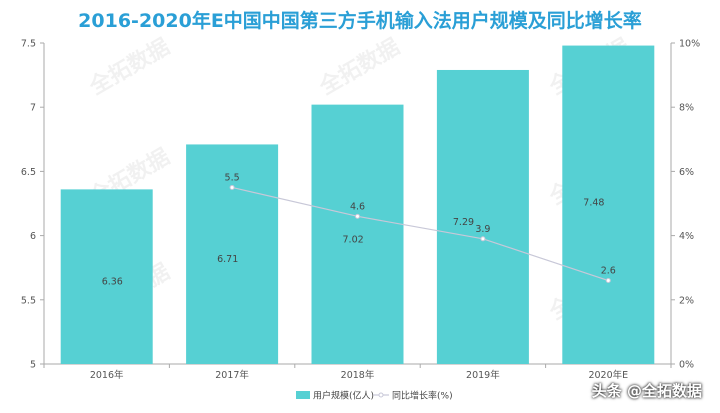 The image size is (720, 413). What do you see at coordinates (227, 259) in the screenshot?
I see `bar-data-label: 6.71` at bounding box center [227, 259].